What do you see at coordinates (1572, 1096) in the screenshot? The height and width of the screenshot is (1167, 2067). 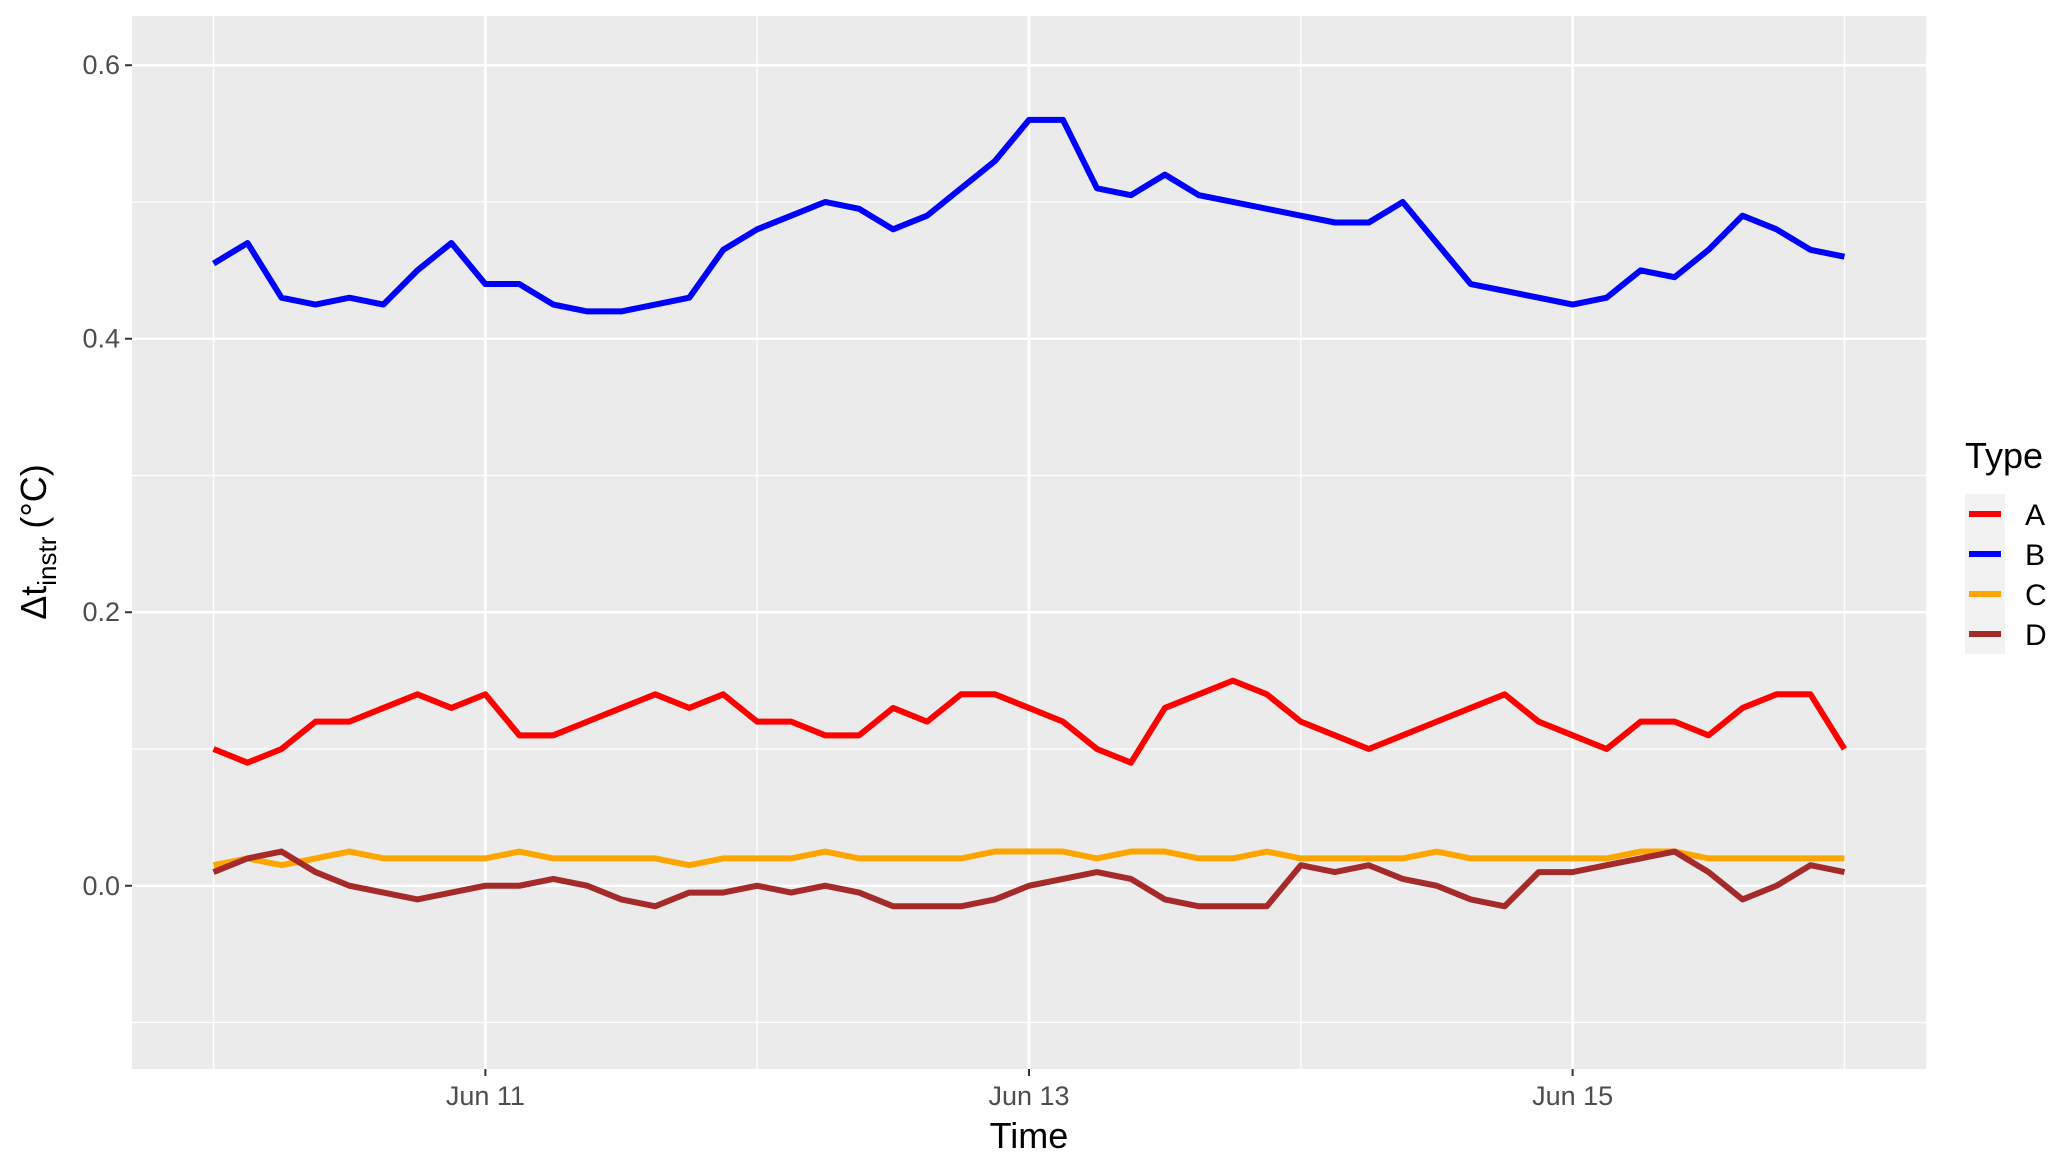 I see `x-tick-label: Jun 15` at bounding box center [1572, 1096].